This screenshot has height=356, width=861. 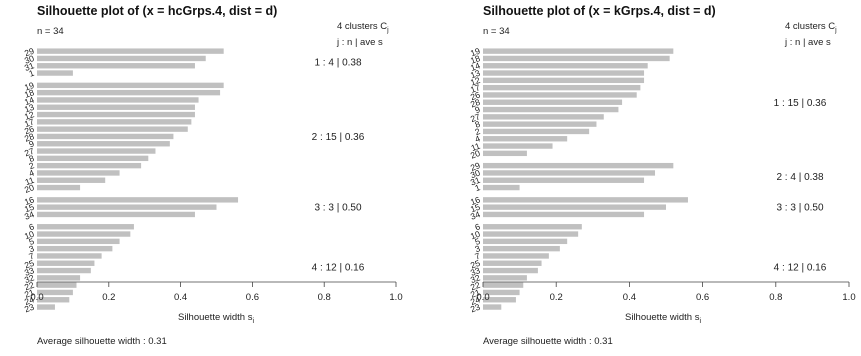 I want to click on row-label: 16, so click(x=475, y=200).